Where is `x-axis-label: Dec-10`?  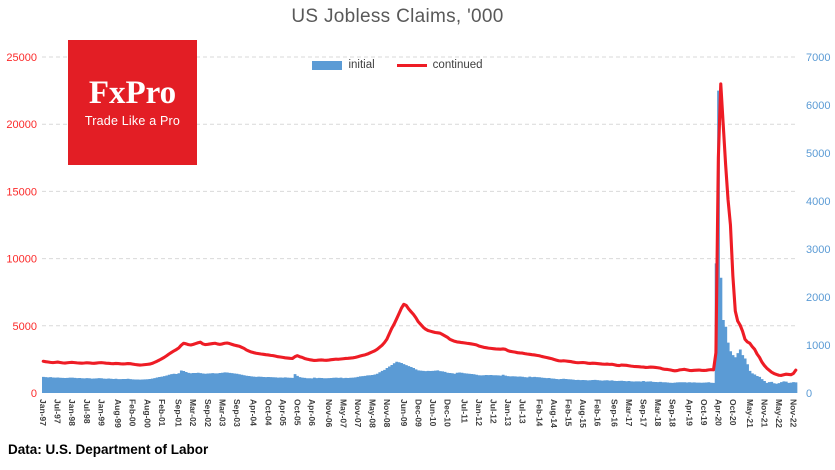
x-axis-label: Dec-10 is located at coordinates (447, 413).